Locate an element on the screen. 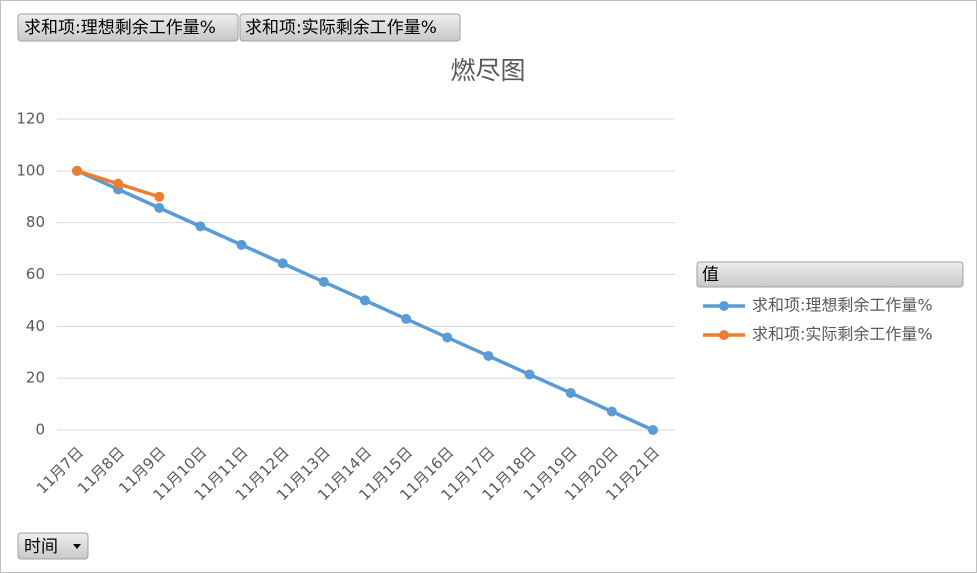  y-tick-label: 60 is located at coordinates (35, 274).